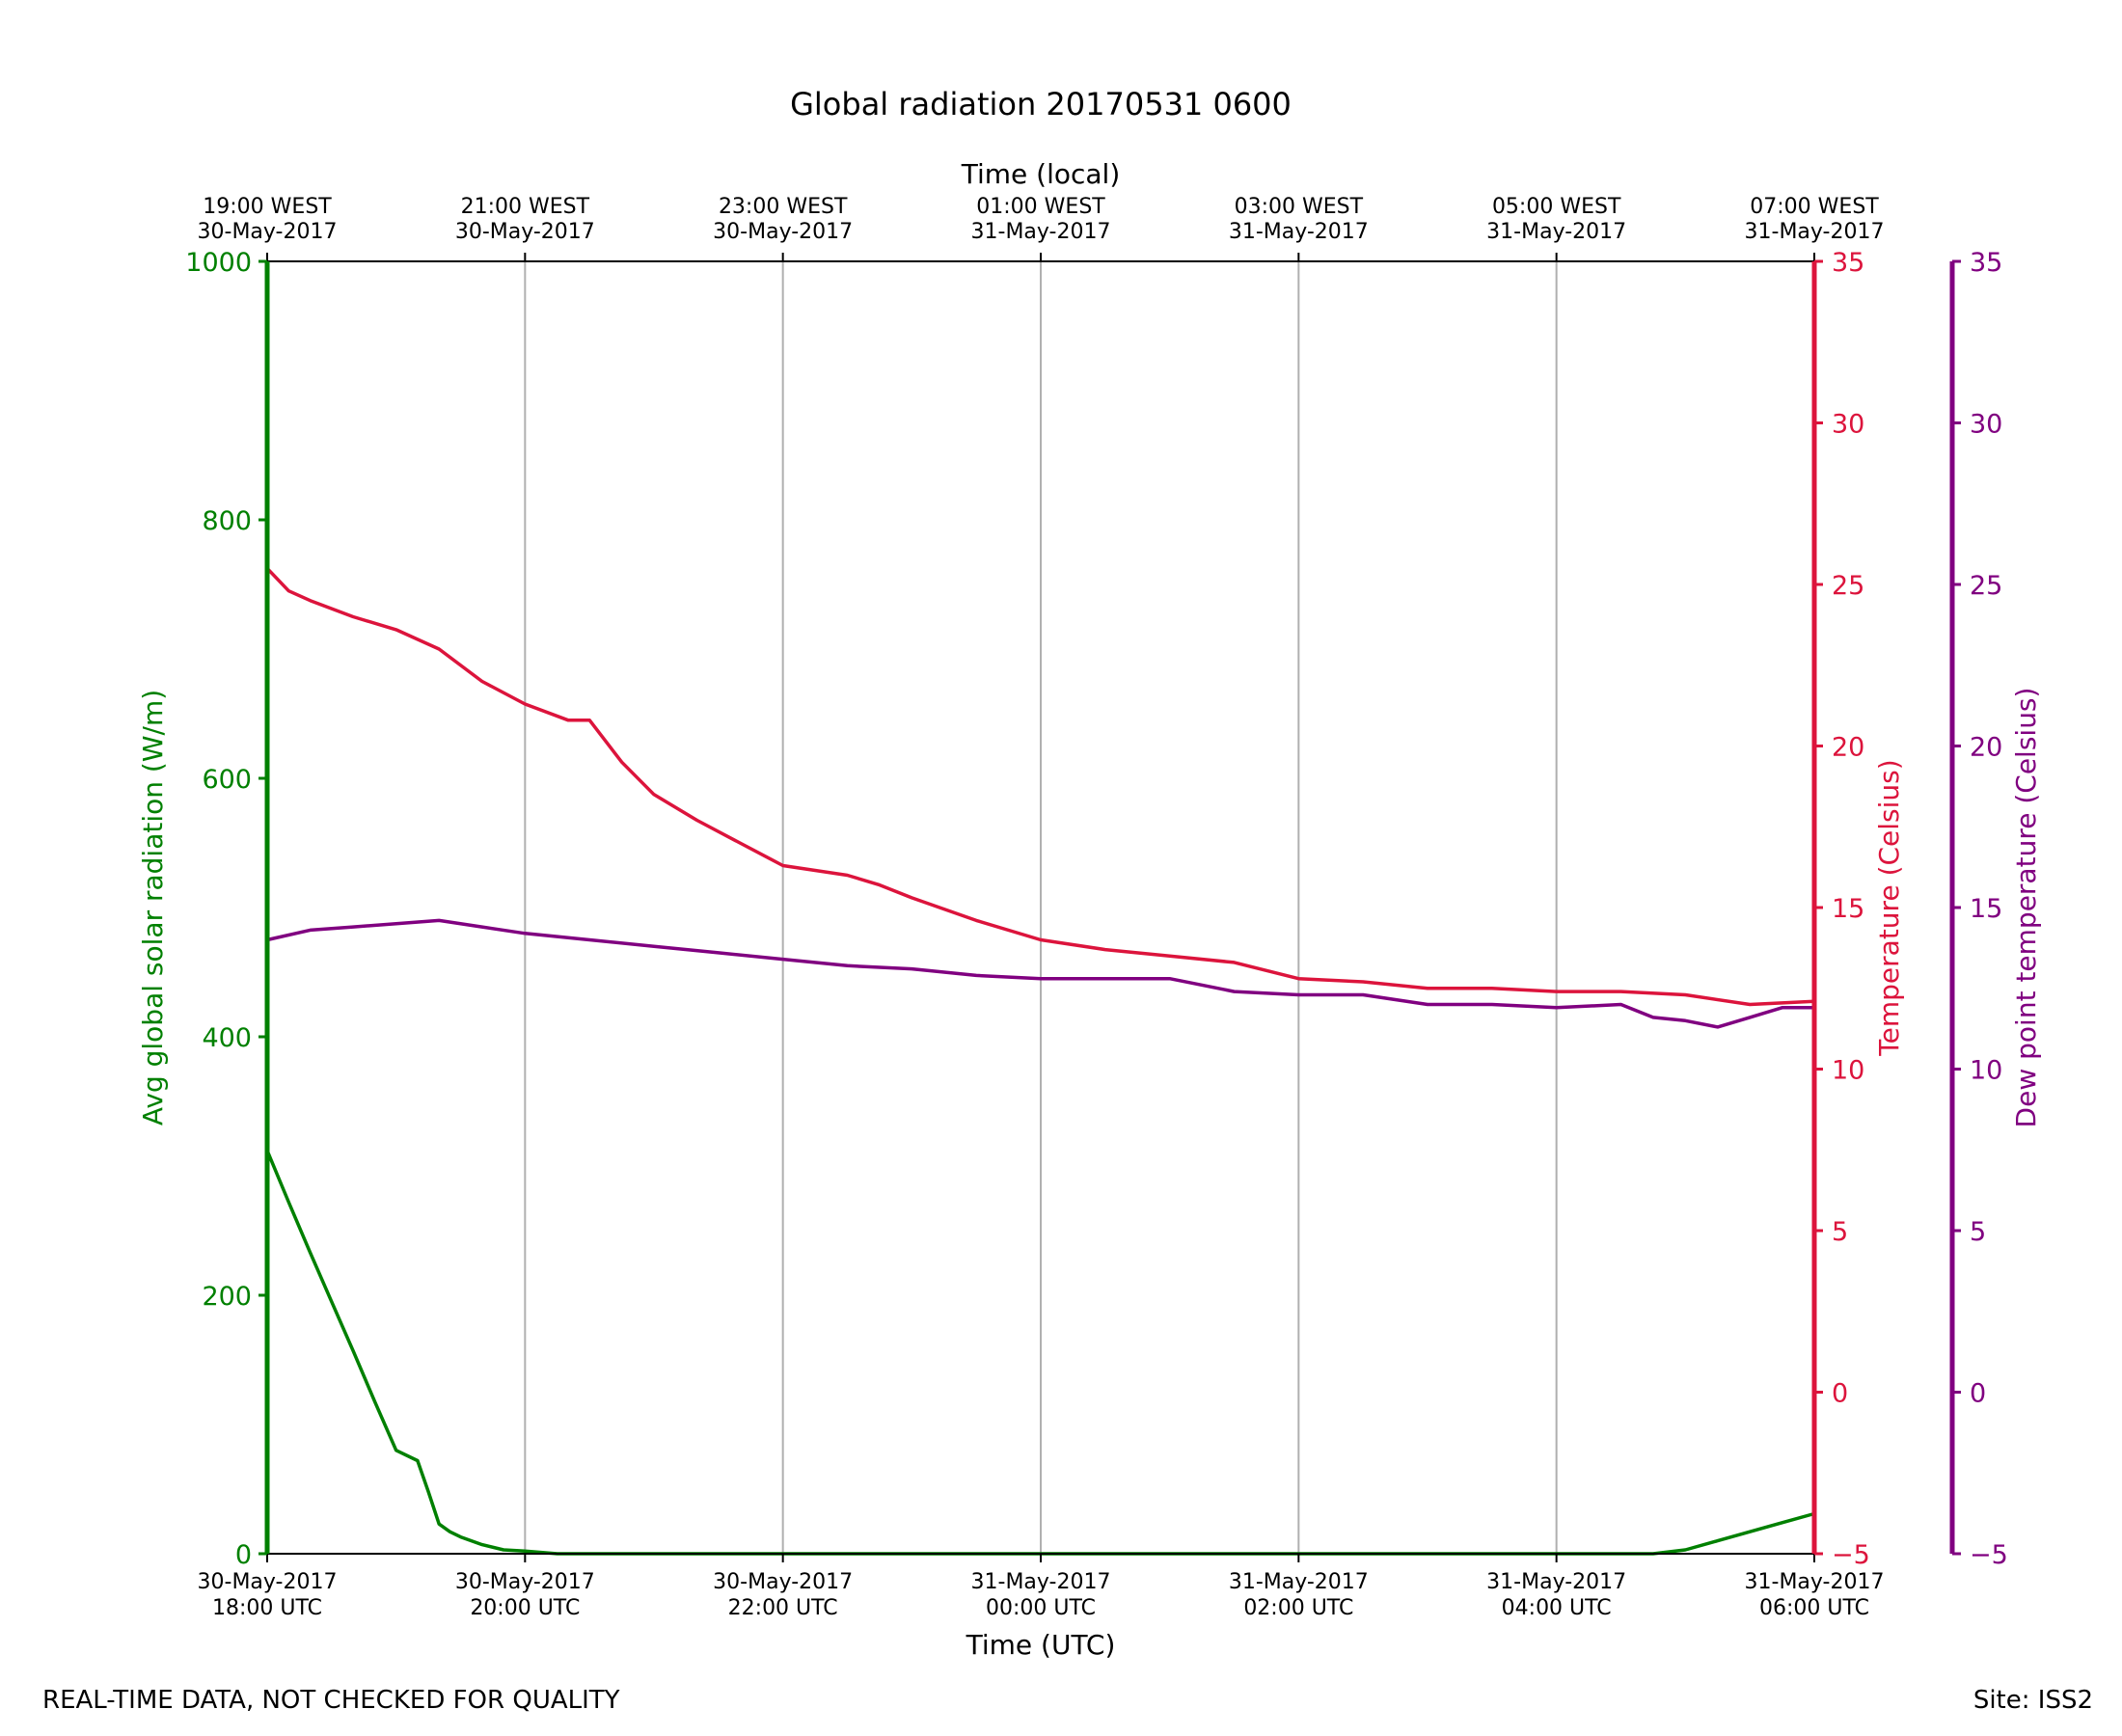  What do you see at coordinates (1557, 207) in the screenshot?
I see `x-tick-label-local-time: 05:00 WEST` at bounding box center [1557, 207].